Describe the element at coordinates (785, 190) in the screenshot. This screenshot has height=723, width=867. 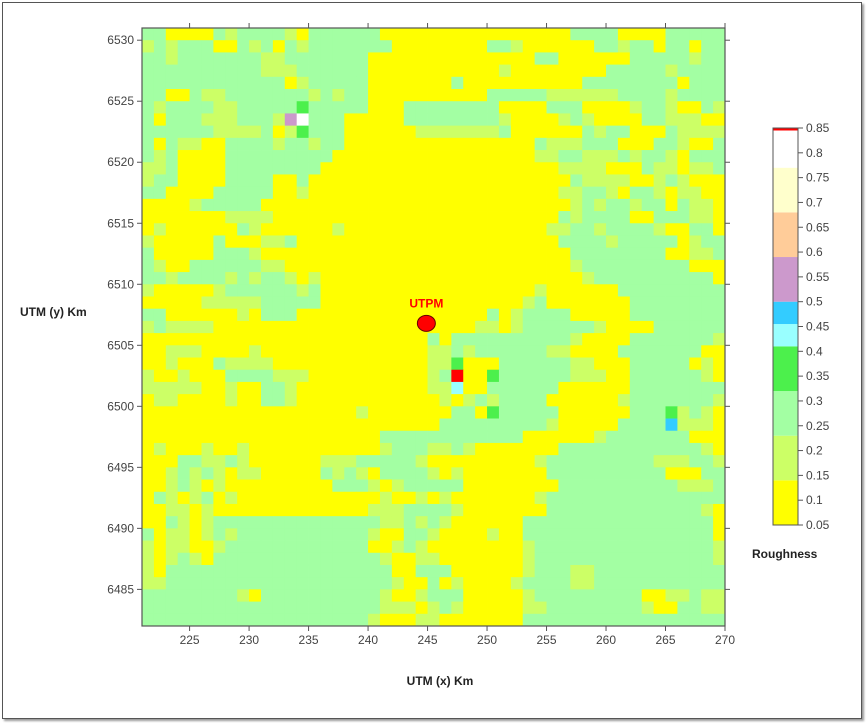
I see `colorbar-band` at that location.